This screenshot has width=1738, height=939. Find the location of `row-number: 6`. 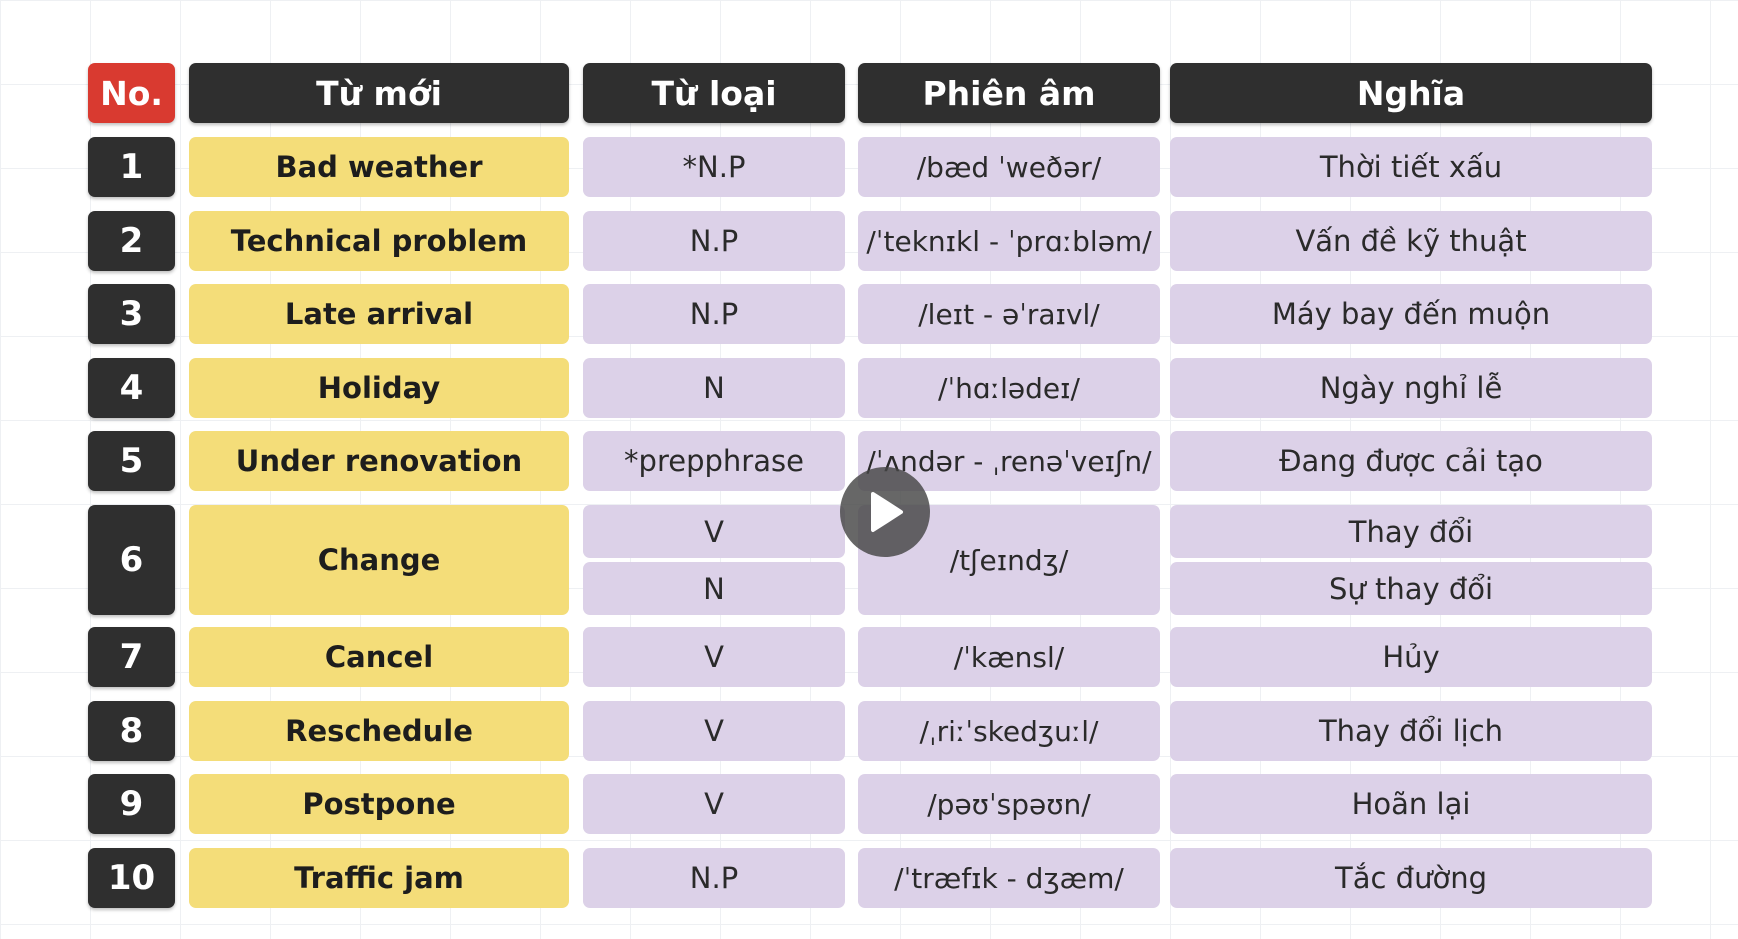

row-number: 6 is located at coordinates (131, 560).